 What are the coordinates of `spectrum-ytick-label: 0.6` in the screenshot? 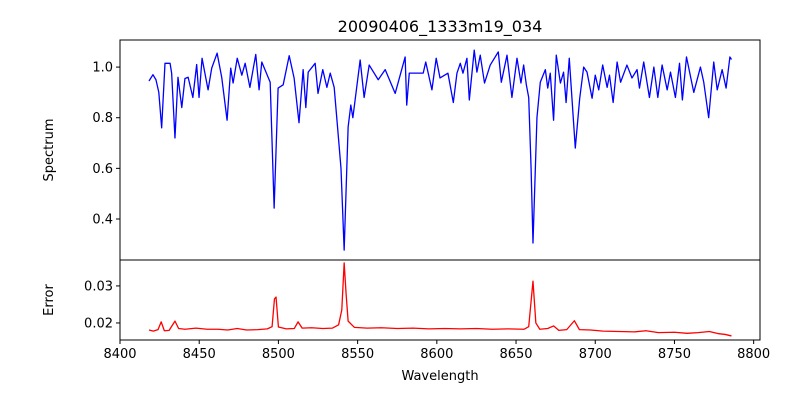 It's located at (102, 169).